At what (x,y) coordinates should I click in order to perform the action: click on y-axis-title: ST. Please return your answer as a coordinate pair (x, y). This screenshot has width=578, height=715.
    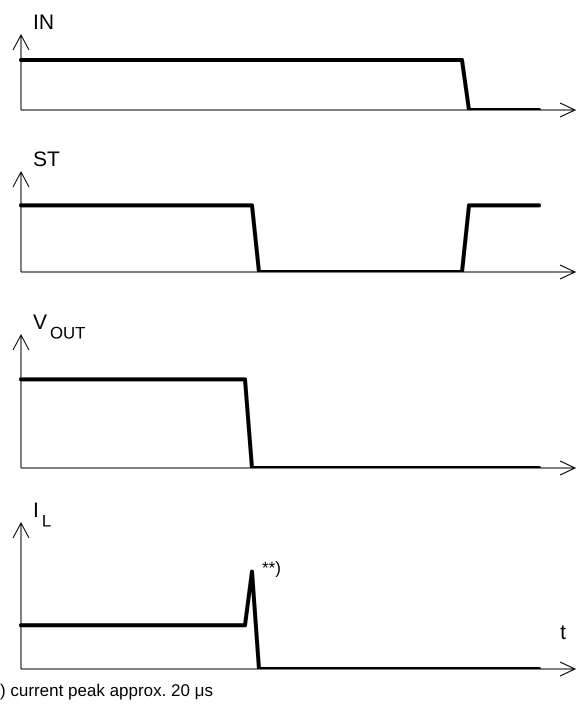
    Looking at the image, I should click on (46, 159).